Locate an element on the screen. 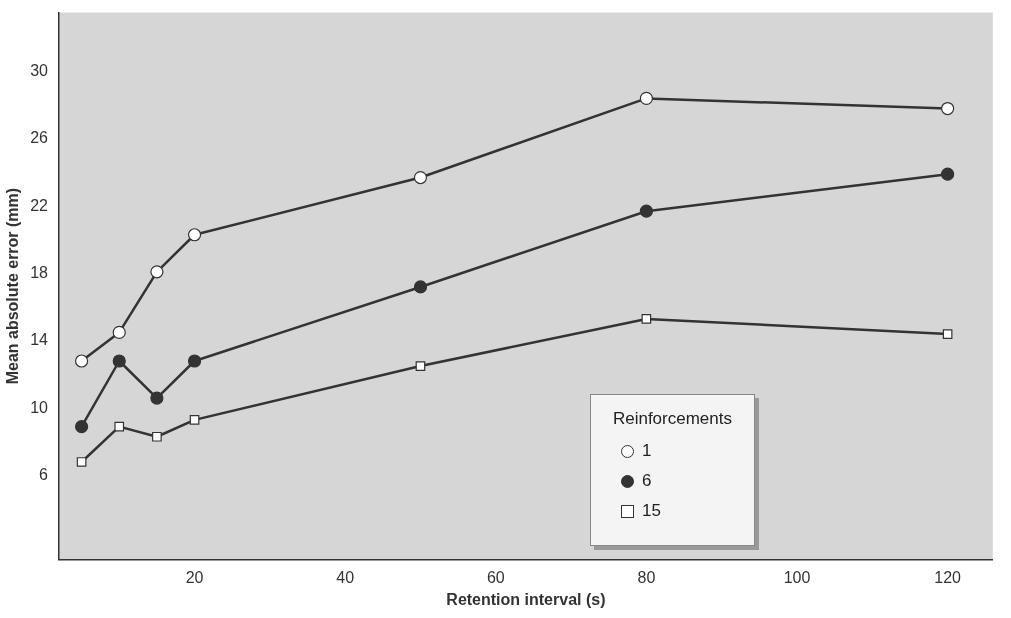 The height and width of the screenshot is (618, 1011). y-tick-label: 6 is located at coordinates (44, 474).